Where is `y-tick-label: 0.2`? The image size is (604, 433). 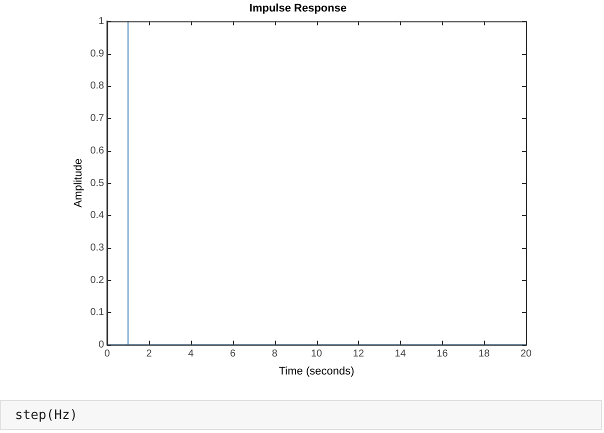 y-tick-label: 0.2 is located at coordinates (97, 280).